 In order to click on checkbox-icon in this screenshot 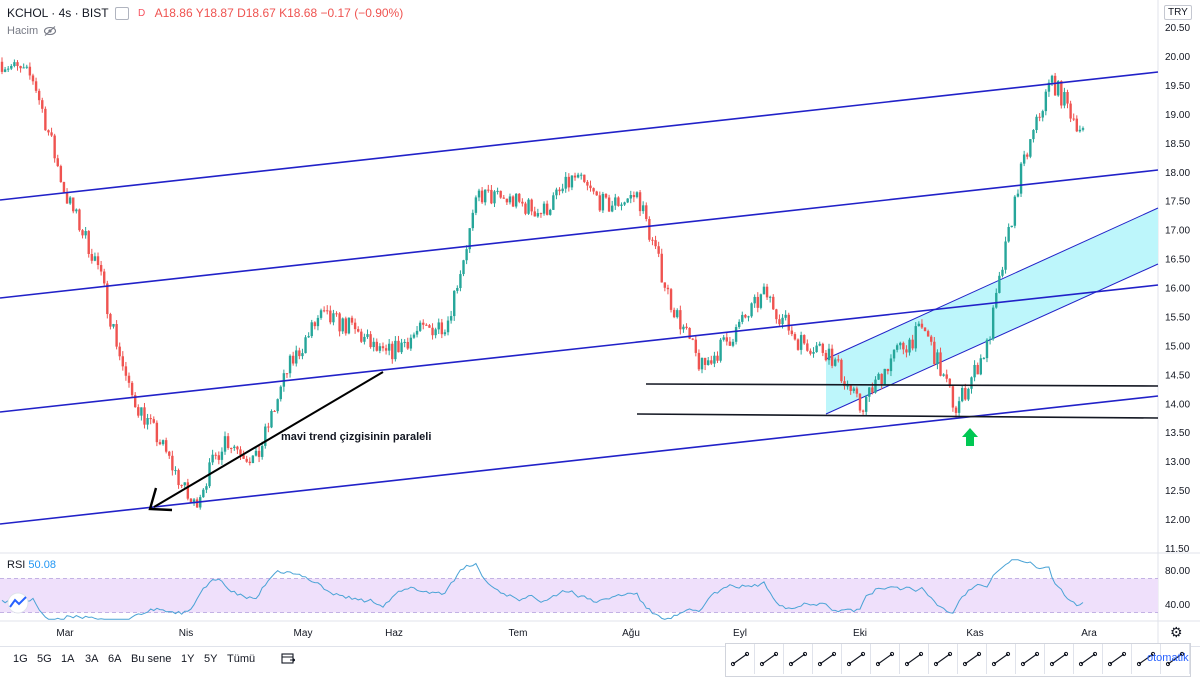, I will do `click(121, 13)`.